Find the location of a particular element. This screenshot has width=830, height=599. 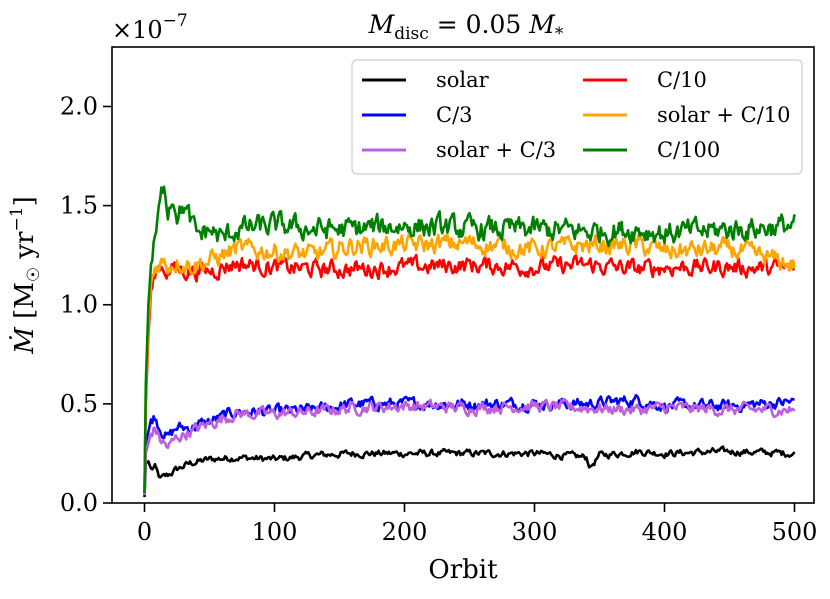

x-tick-label-4: 400 is located at coordinates (665, 532).